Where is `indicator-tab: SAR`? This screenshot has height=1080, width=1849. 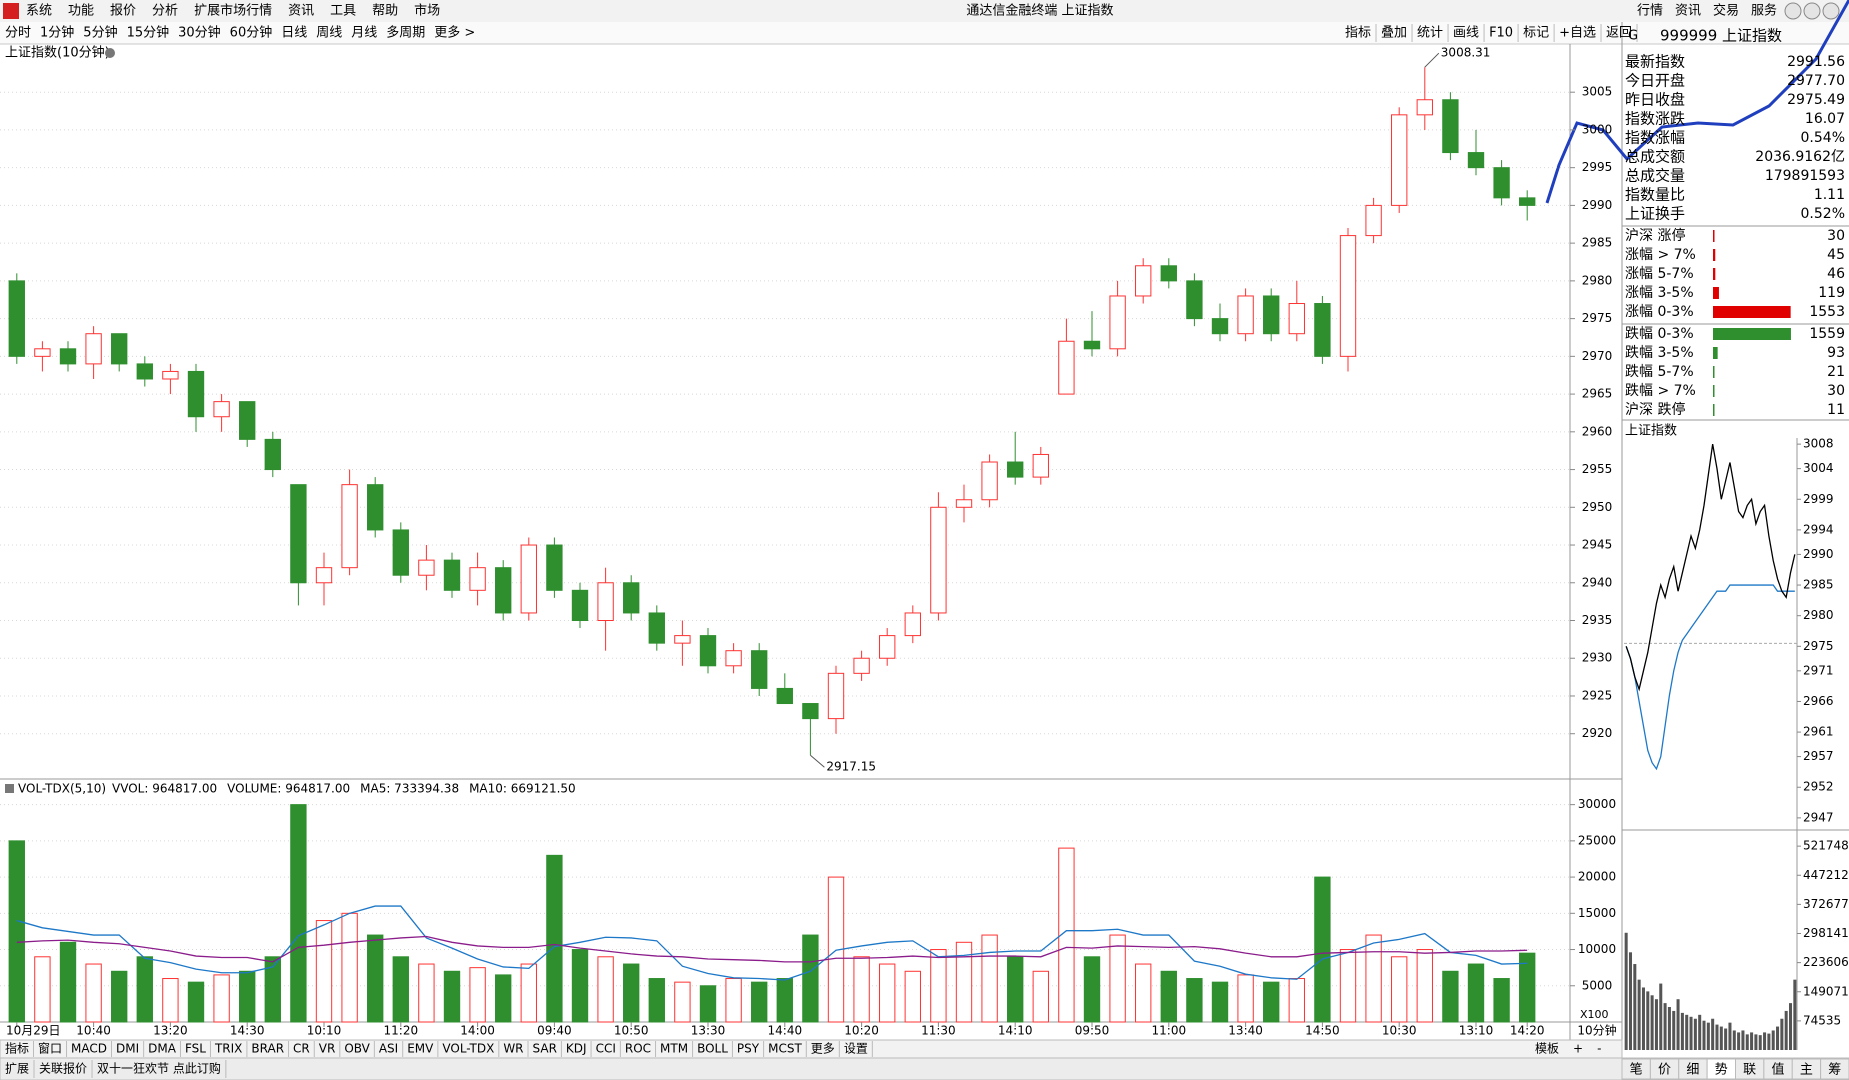
indicator-tab: SAR is located at coordinates (545, 1049).